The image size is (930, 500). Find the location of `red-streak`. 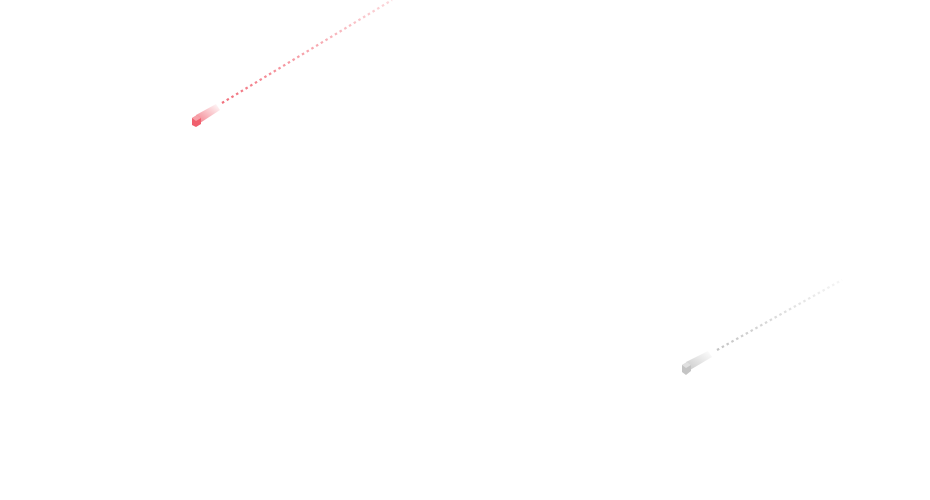

red-streak is located at coordinates (292, 63).